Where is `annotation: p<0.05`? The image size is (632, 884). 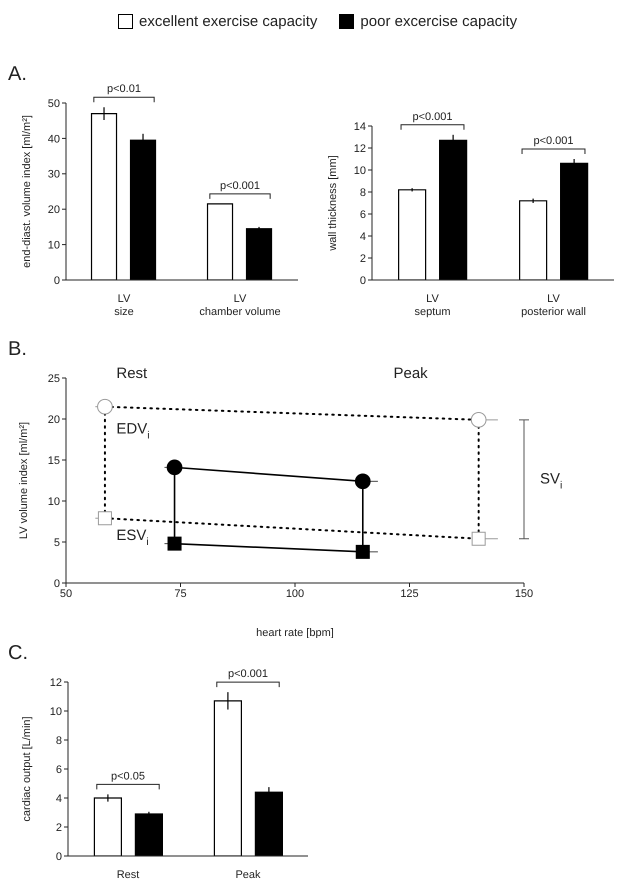 annotation: p<0.05 is located at coordinates (128, 776).